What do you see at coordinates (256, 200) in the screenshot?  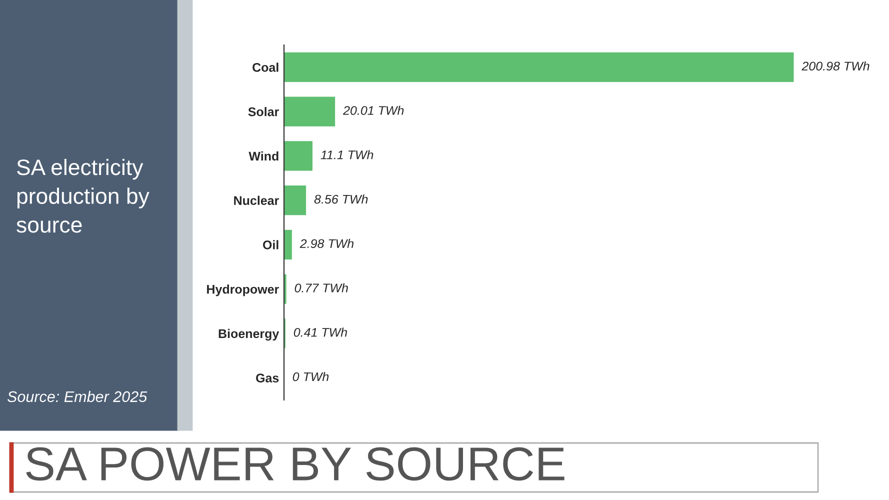 I see `y-tick-label: Nuclear` at bounding box center [256, 200].